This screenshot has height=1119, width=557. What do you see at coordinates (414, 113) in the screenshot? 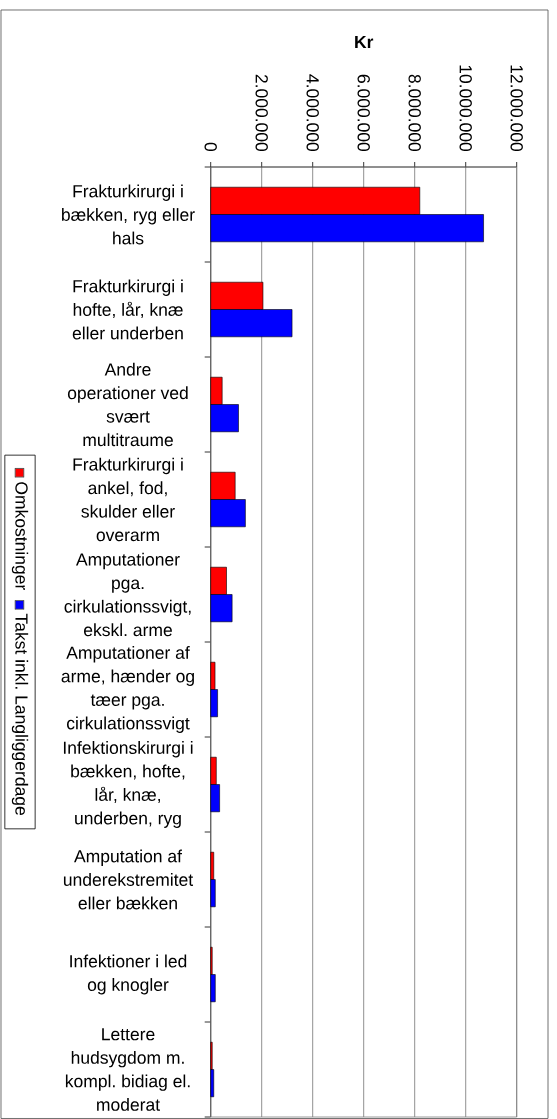
I see `x-tick-label: 8.000.000` at bounding box center [414, 113].